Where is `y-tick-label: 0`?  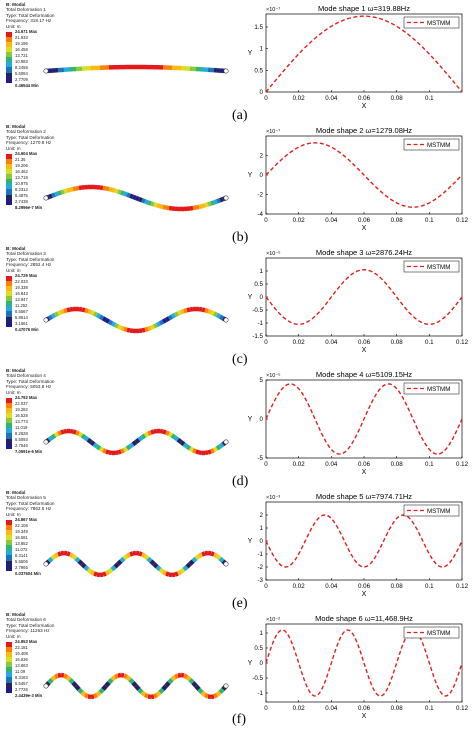 y-tick-label: 0 is located at coordinates (262, 297).